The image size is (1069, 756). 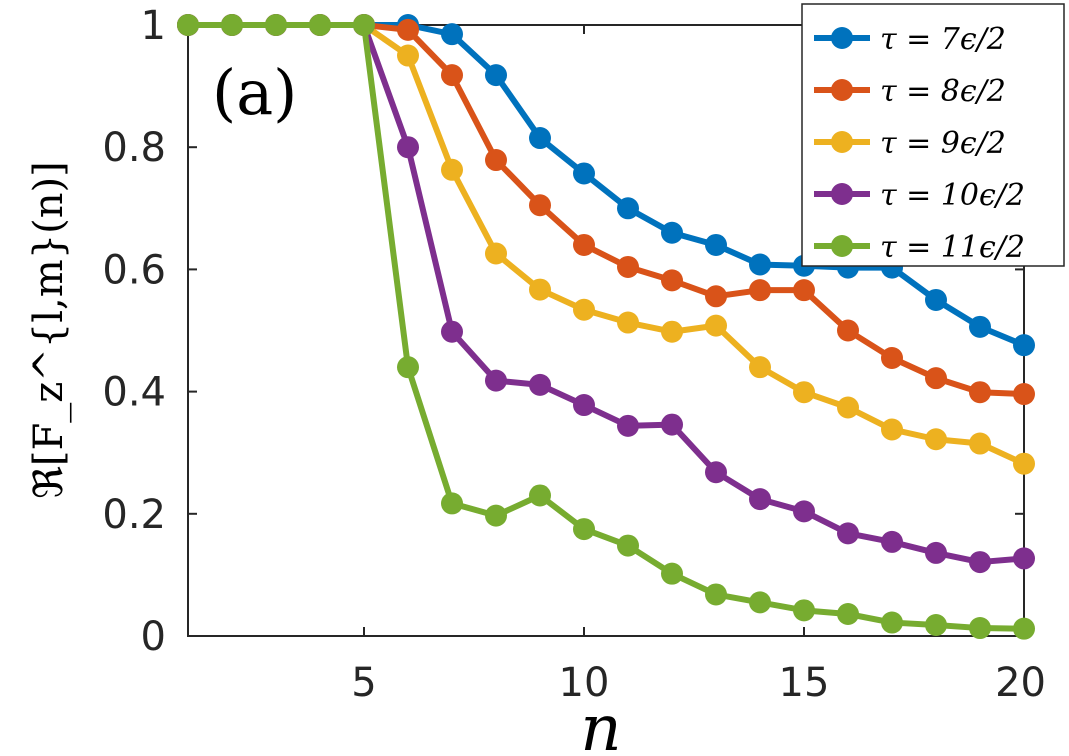 What do you see at coordinates (134, 148) in the screenshot?
I see `y-tick-label: 0.8` at bounding box center [134, 148].